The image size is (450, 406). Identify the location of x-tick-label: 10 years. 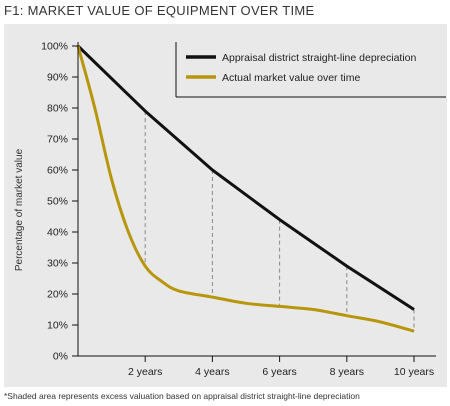
(414, 372).